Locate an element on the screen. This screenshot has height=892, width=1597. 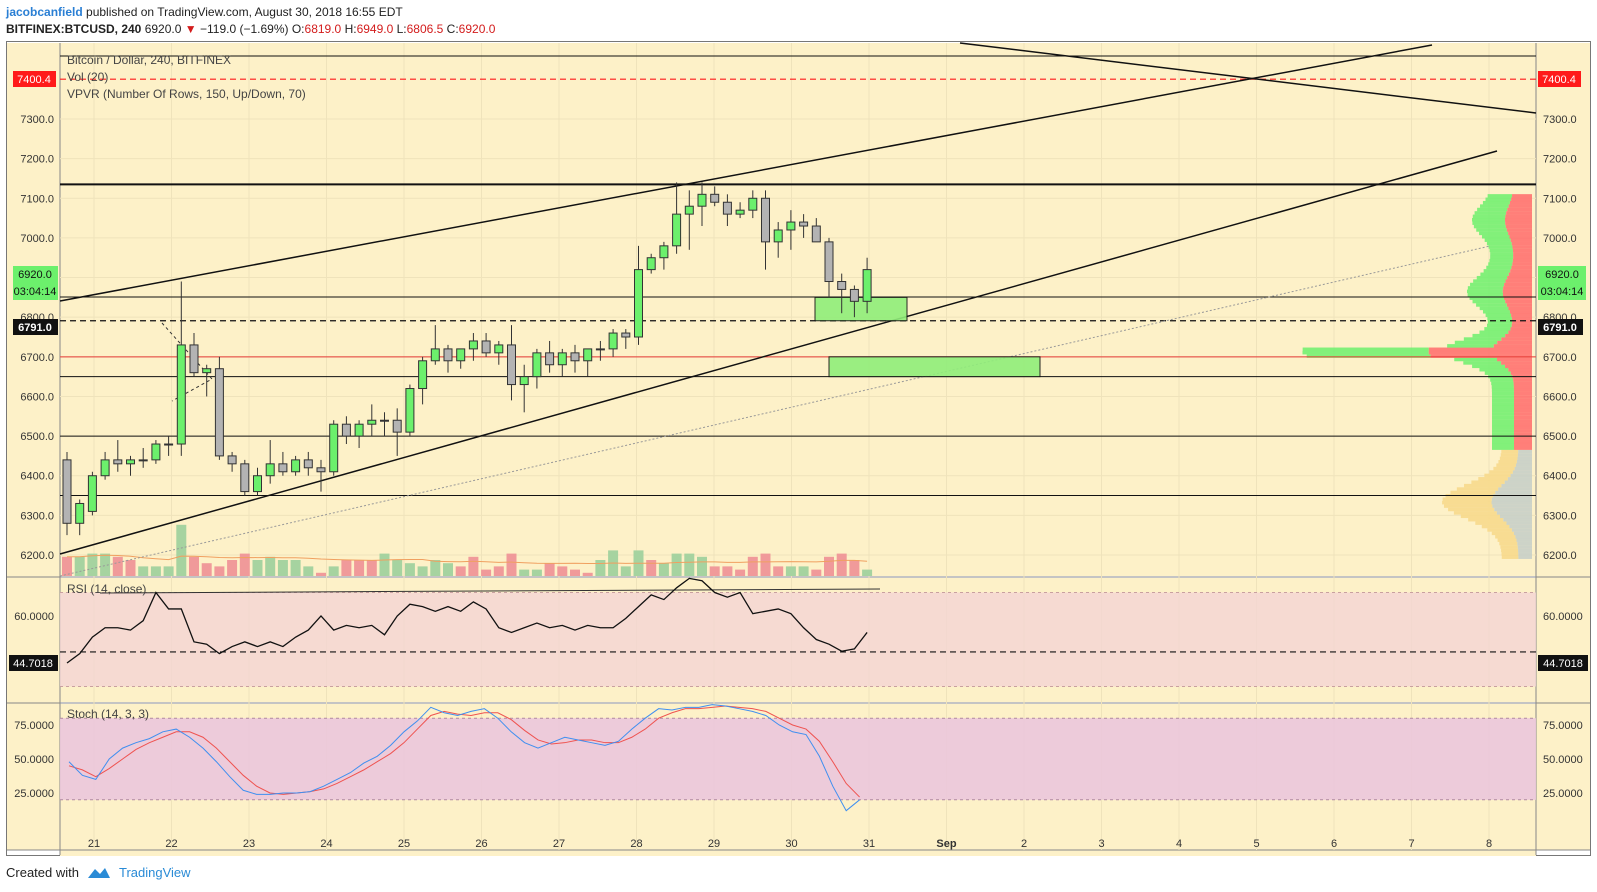
left-price-axis is located at coordinates (33, 446).